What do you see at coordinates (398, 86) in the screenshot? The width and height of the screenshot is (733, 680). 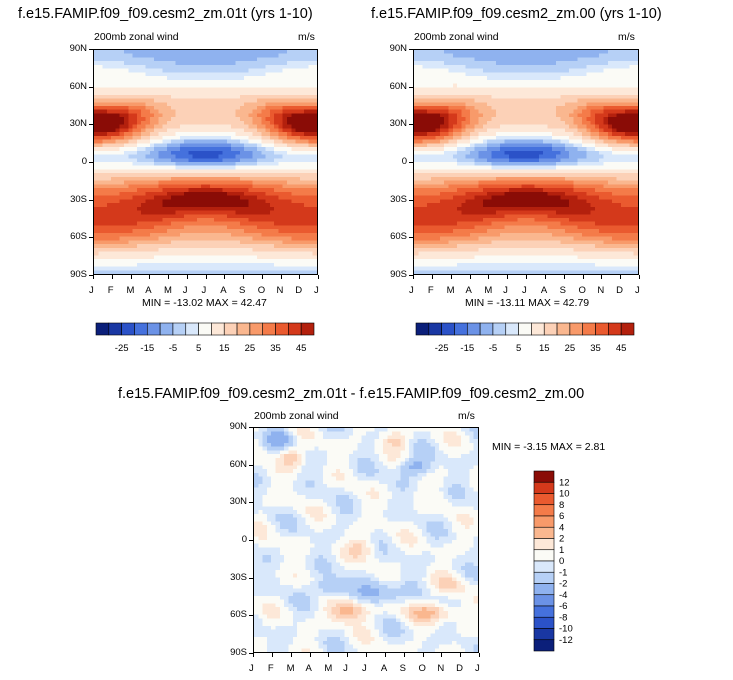 I see `panel2-y-tick-1: 60N` at bounding box center [398, 86].